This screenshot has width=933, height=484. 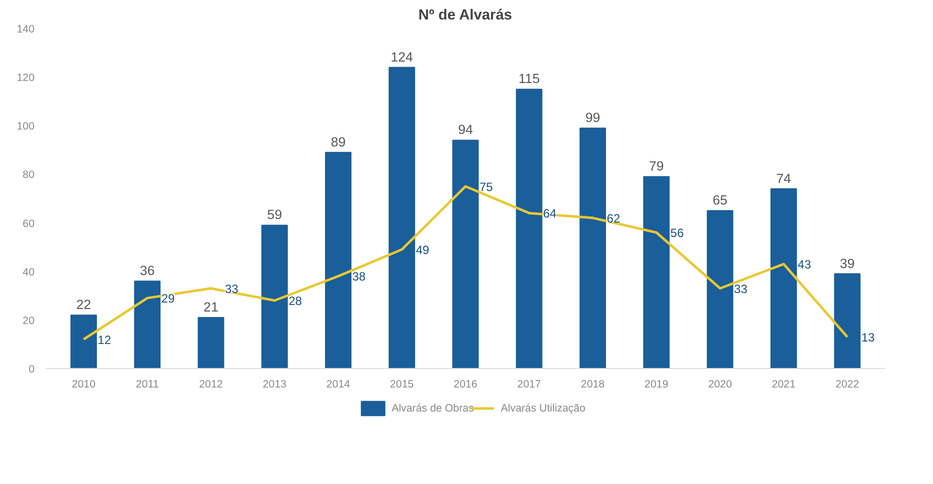 What do you see at coordinates (433, 408) in the screenshot?
I see `legend-label: Alvarás de Obras` at bounding box center [433, 408].